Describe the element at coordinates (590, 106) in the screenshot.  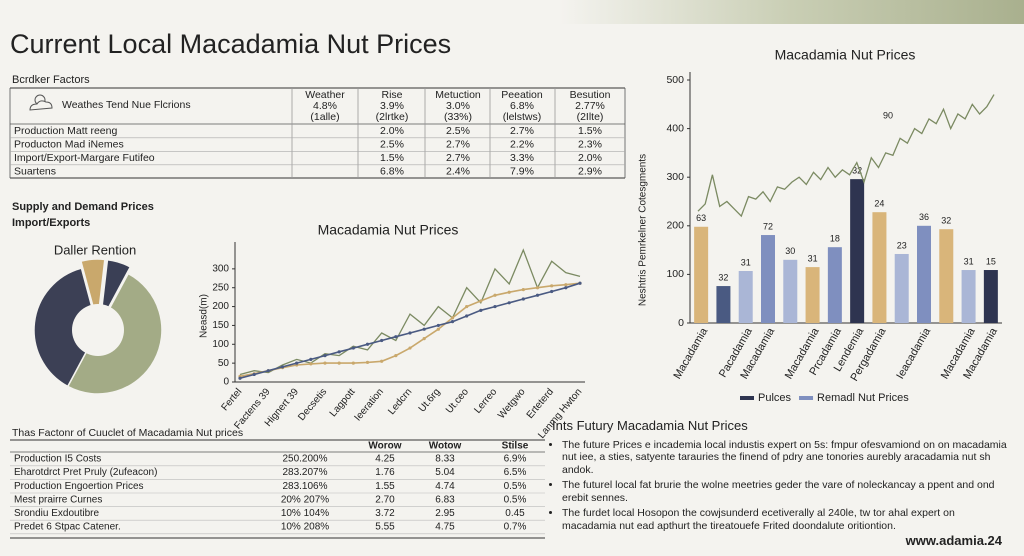
I see `column-header: 2.77%` at that location.